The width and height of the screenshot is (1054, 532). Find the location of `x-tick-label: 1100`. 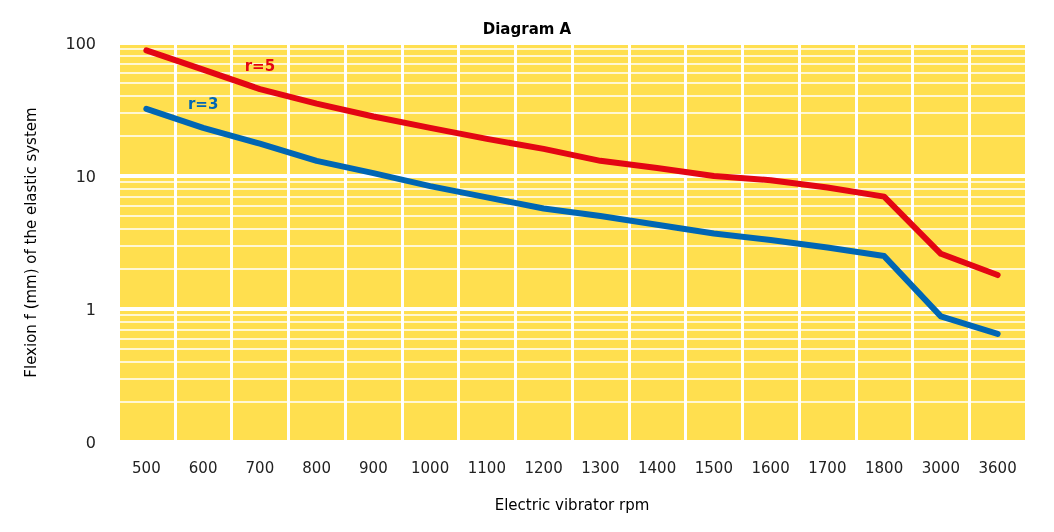

x-tick-label: 1100 is located at coordinates (486, 467).